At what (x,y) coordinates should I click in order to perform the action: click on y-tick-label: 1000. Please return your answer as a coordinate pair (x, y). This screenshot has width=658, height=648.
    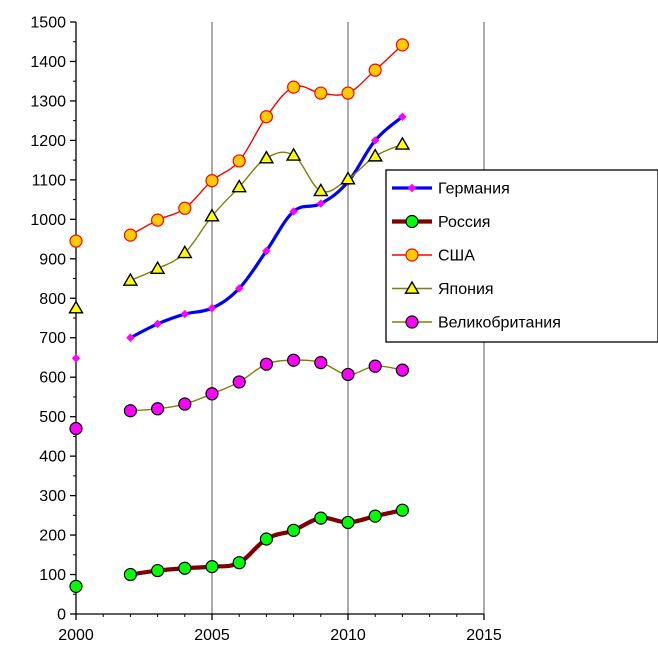
    Looking at the image, I should click on (48, 220).